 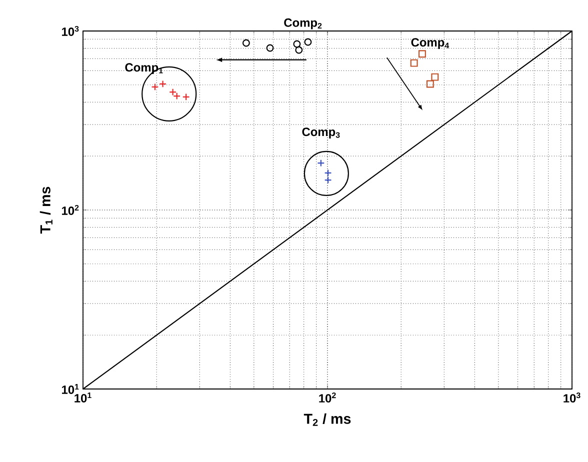 I want to click on y-tick-label: 10$^{1}$, so click(x=70, y=389).